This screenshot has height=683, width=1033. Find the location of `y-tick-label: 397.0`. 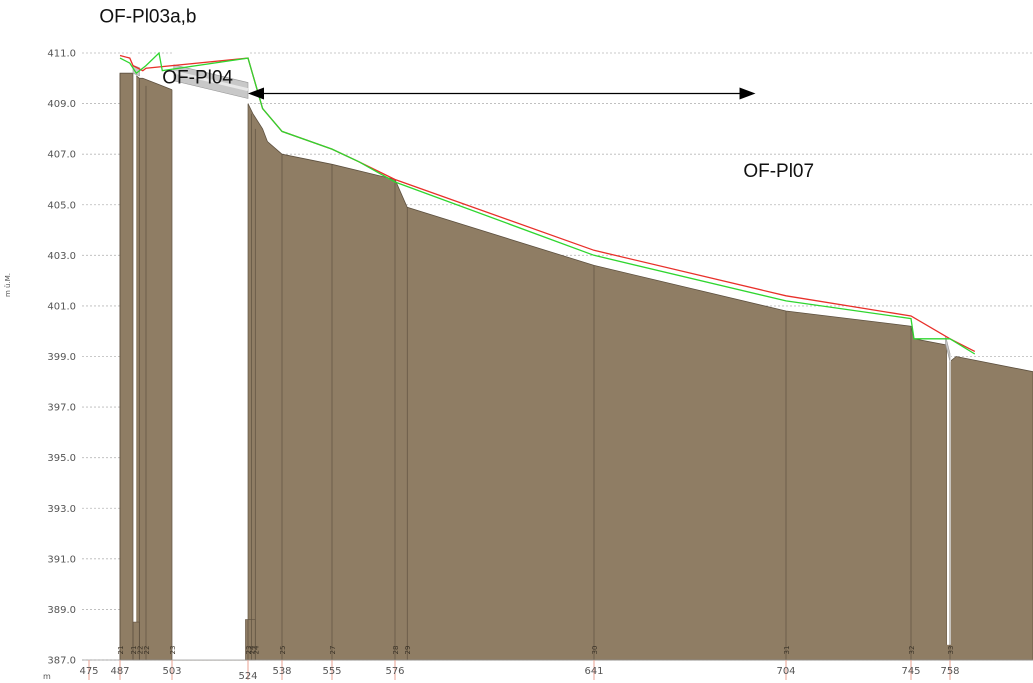

y-tick-label: 397.0 is located at coordinates (61, 408).